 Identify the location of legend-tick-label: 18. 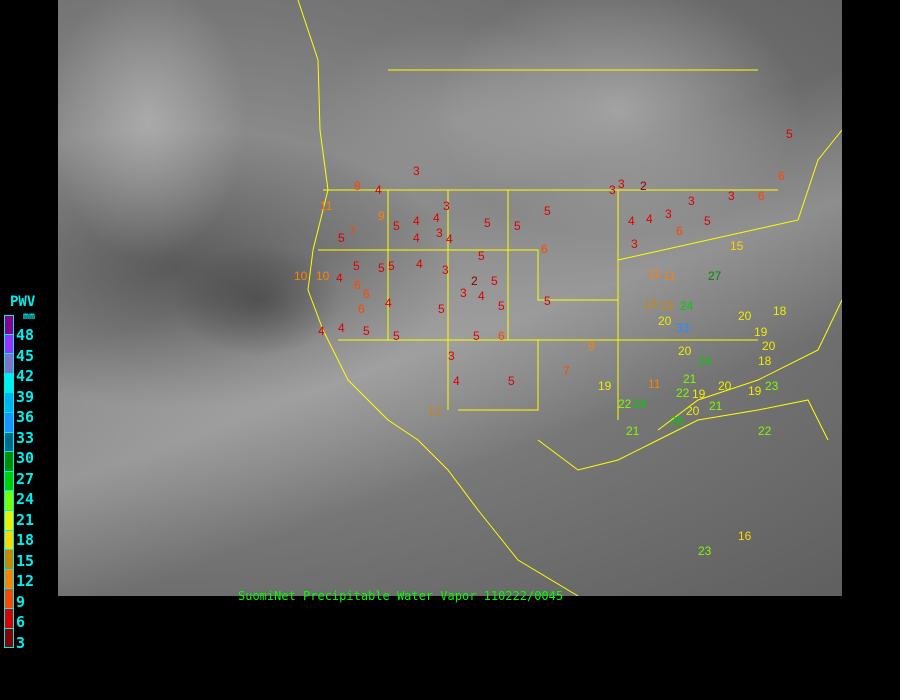
(25, 540).